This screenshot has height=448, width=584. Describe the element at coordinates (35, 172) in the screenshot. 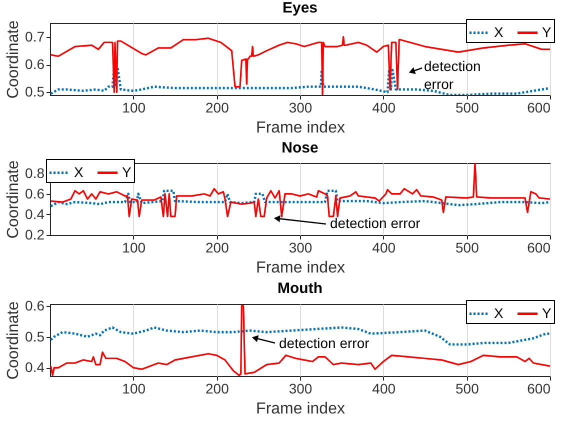

I see `y-tick-label: 0.8` at that location.